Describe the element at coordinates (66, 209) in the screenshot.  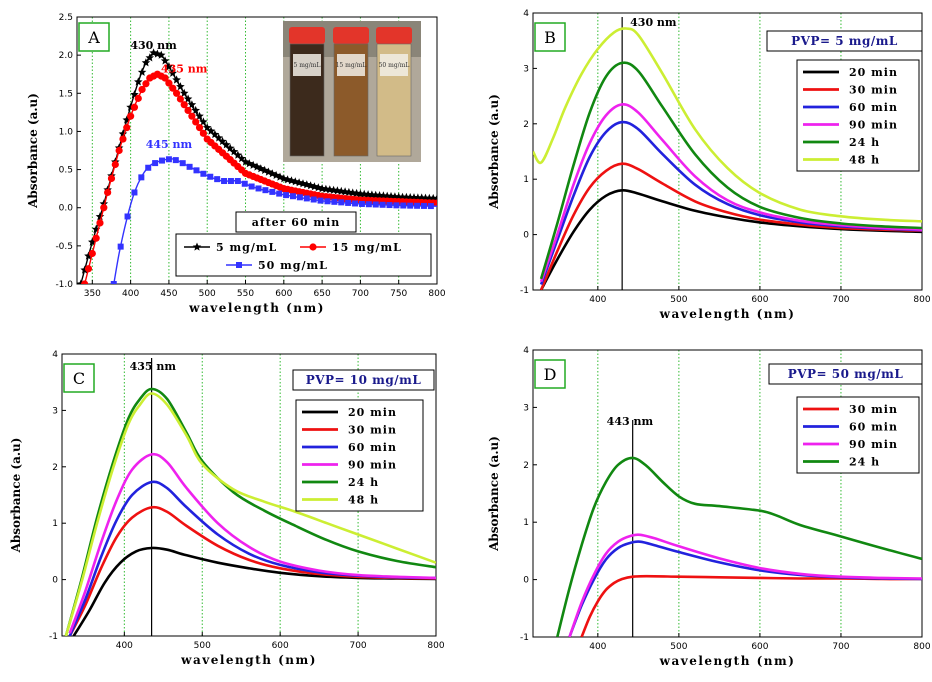
I see `y-tick-label: 0.0` at that location.